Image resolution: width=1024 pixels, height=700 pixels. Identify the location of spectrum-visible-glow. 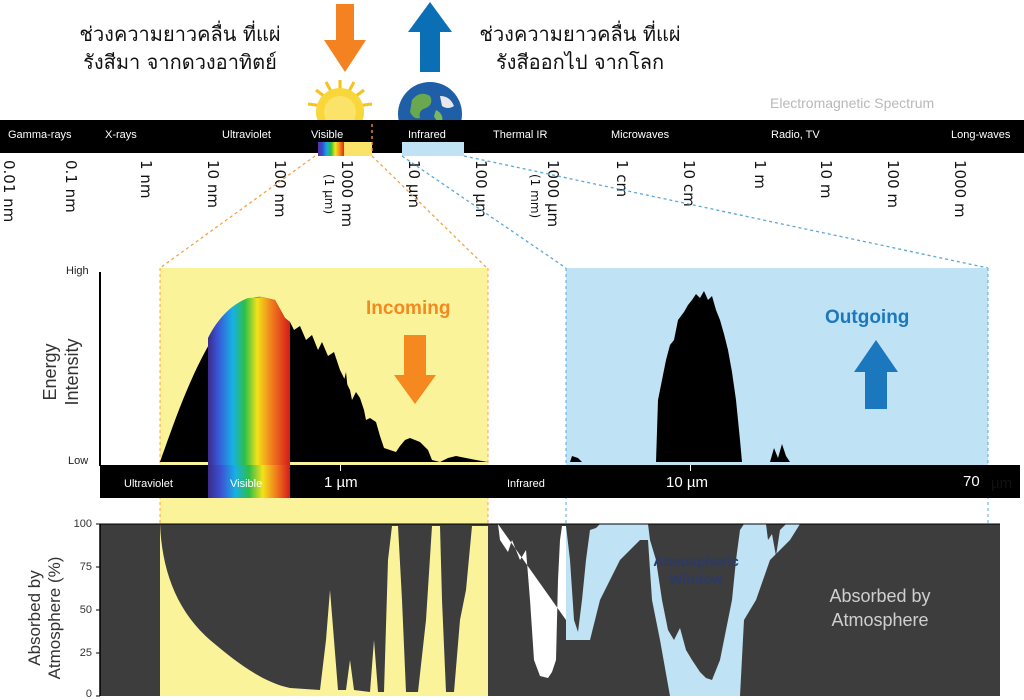
(358, 149).